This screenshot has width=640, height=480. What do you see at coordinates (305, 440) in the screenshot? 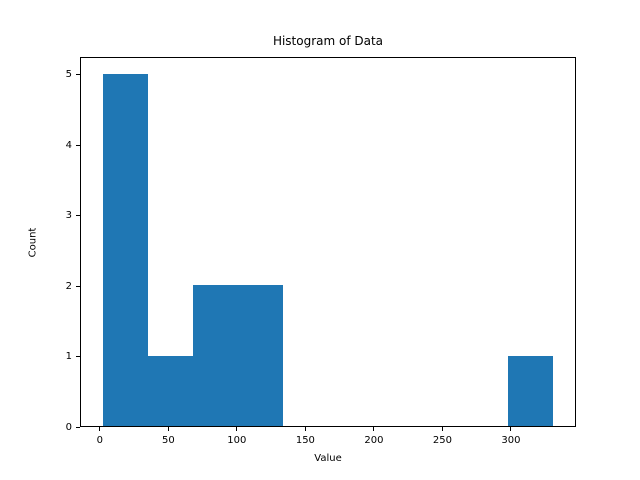
I see `x-tick-label: 150` at bounding box center [305, 440].